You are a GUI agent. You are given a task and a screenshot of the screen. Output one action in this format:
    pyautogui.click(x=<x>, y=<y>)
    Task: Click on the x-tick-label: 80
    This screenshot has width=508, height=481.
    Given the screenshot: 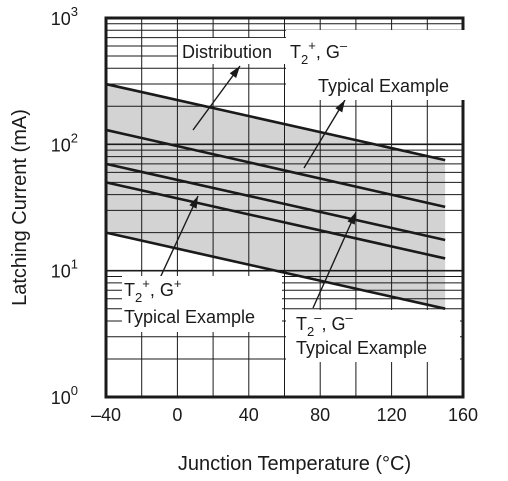 What is the action you would take?
    pyautogui.click(x=320, y=415)
    